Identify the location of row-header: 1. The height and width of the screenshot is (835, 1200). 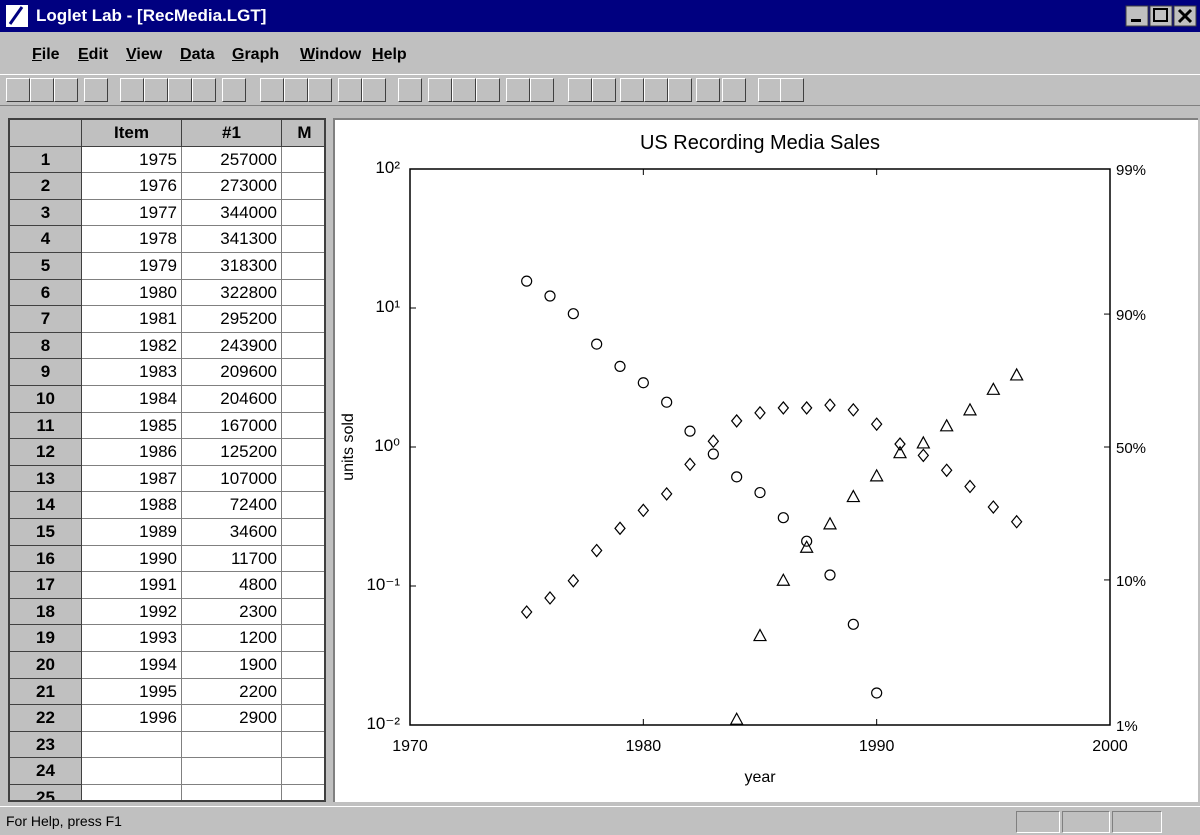
(46, 160).